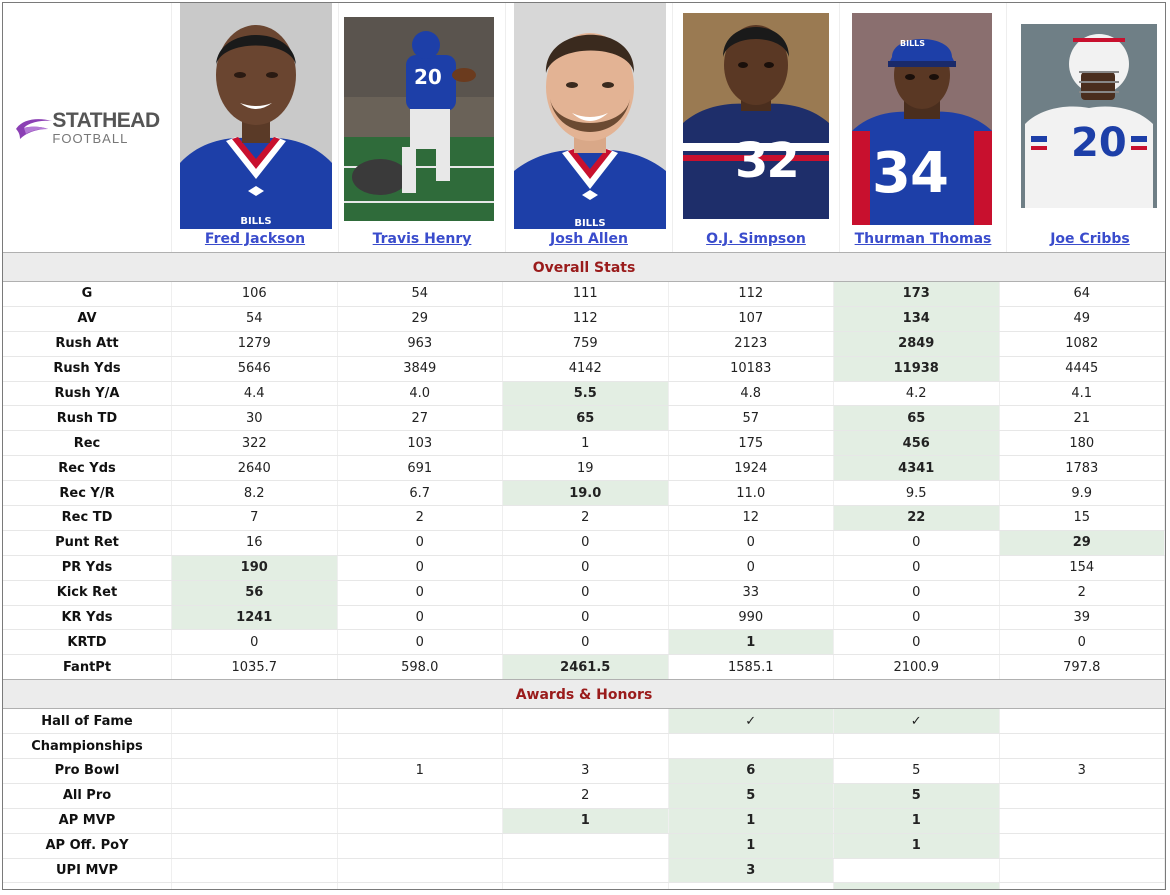 This screenshot has height=895, width=1170. Describe the element at coordinates (87, 593) in the screenshot. I see `stat-label: Kick Ret` at that location.